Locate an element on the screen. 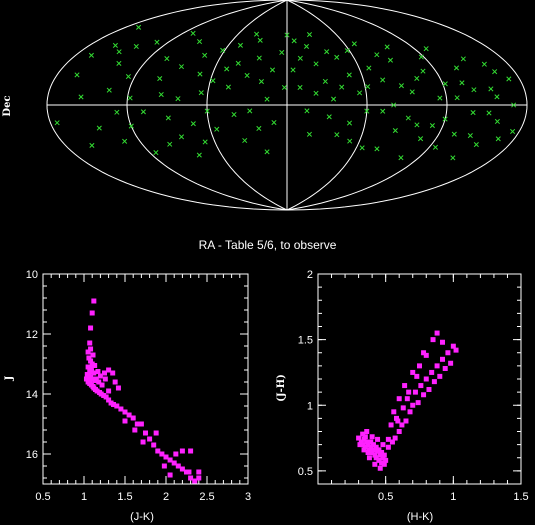  ccd-ytick-label: 2 is located at coordinates (310, 275).